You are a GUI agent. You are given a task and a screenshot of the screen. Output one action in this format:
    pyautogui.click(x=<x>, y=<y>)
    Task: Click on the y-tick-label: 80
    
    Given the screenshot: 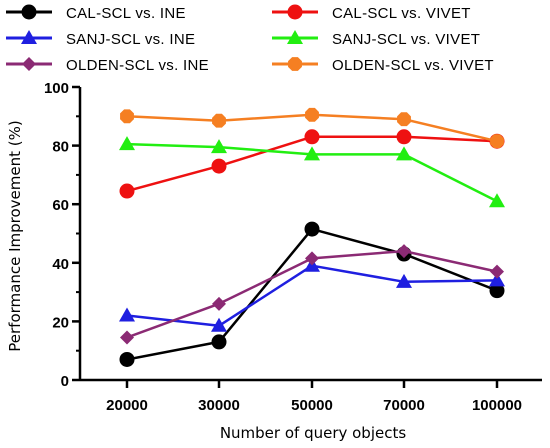 What is the action you would take?
    pyautogui.click(x=60, y=147)
    